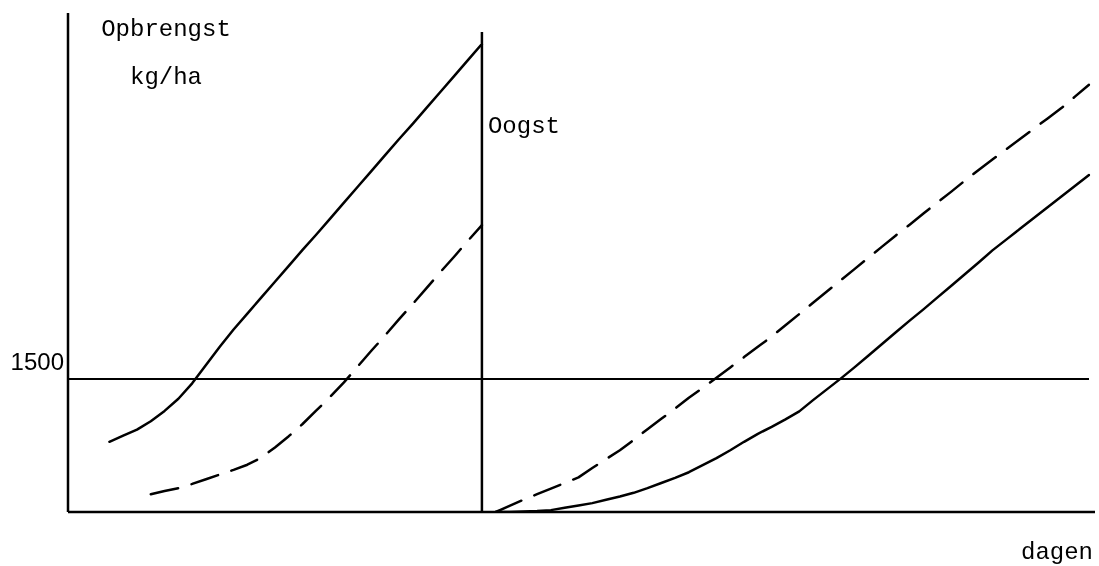 The height and width of the screenshot is (566, 1099). Describe the element at coordinates (523, 126) in the screenshot. I see `annotation: Oogst` at that location.